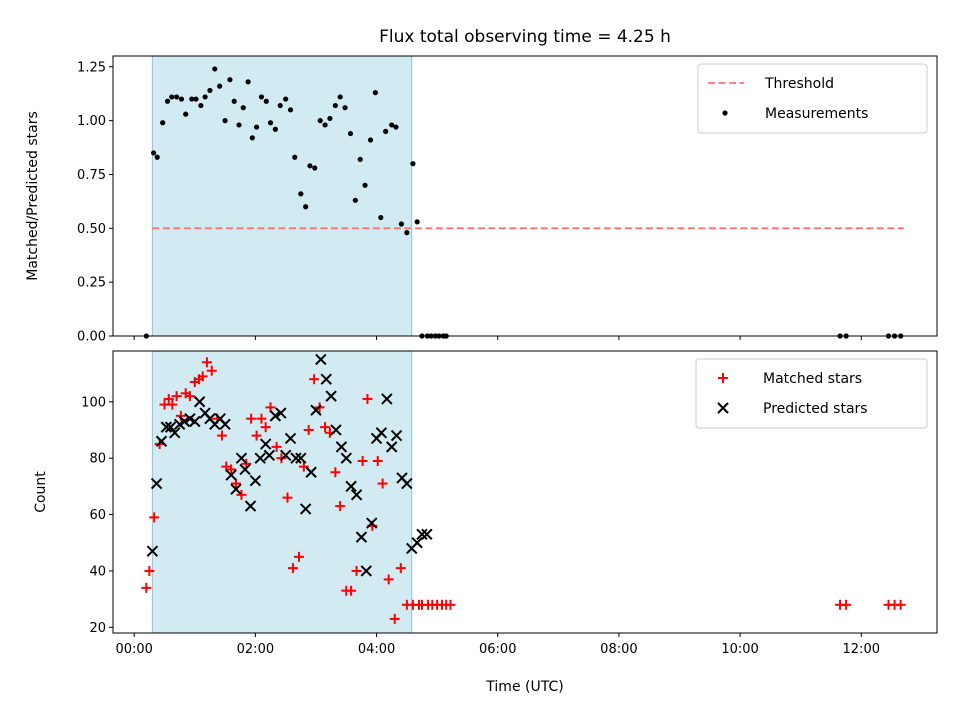 The image size is (960, 720). Describe the element at coordinates (739, 649) in the screenshot. I see `x-tick-label: 10:00` at that location.